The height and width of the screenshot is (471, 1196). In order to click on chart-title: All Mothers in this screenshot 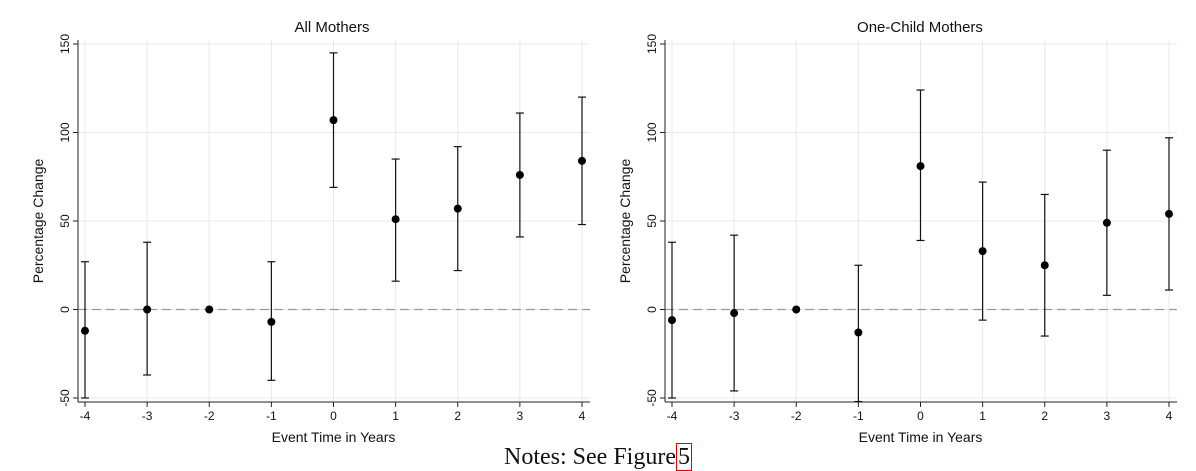, I will do `click(331, 27)`.